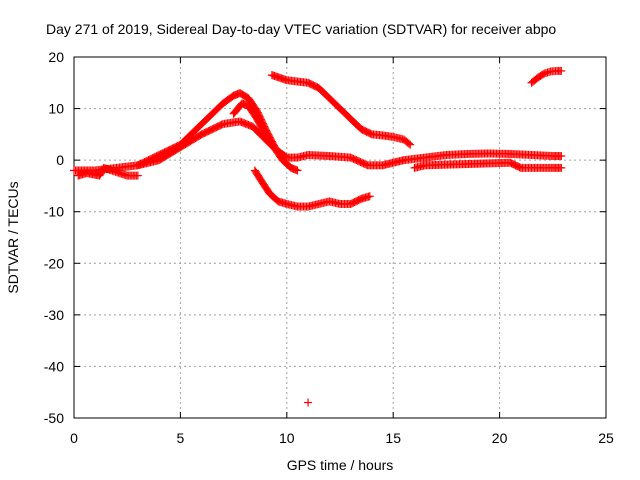 This screenshot has height=480, width=640. What do you see at coordinates (500, 438) in the screenshot?
I see `x-tick-label: 20` at bounding box center [500, 438].